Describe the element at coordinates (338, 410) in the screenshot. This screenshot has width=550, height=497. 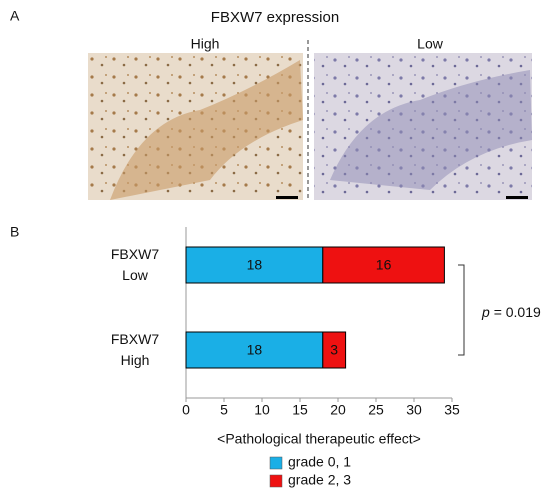
I see `x-tick-label: 20` at that location.